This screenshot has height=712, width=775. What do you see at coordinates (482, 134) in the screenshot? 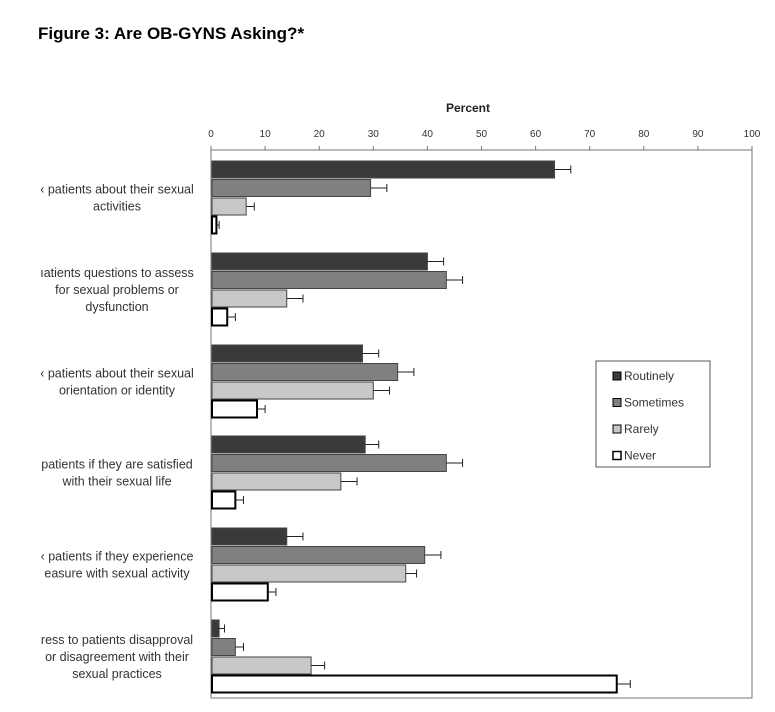
I see `x-tick-label: 50` at bounding box center [482, 134].